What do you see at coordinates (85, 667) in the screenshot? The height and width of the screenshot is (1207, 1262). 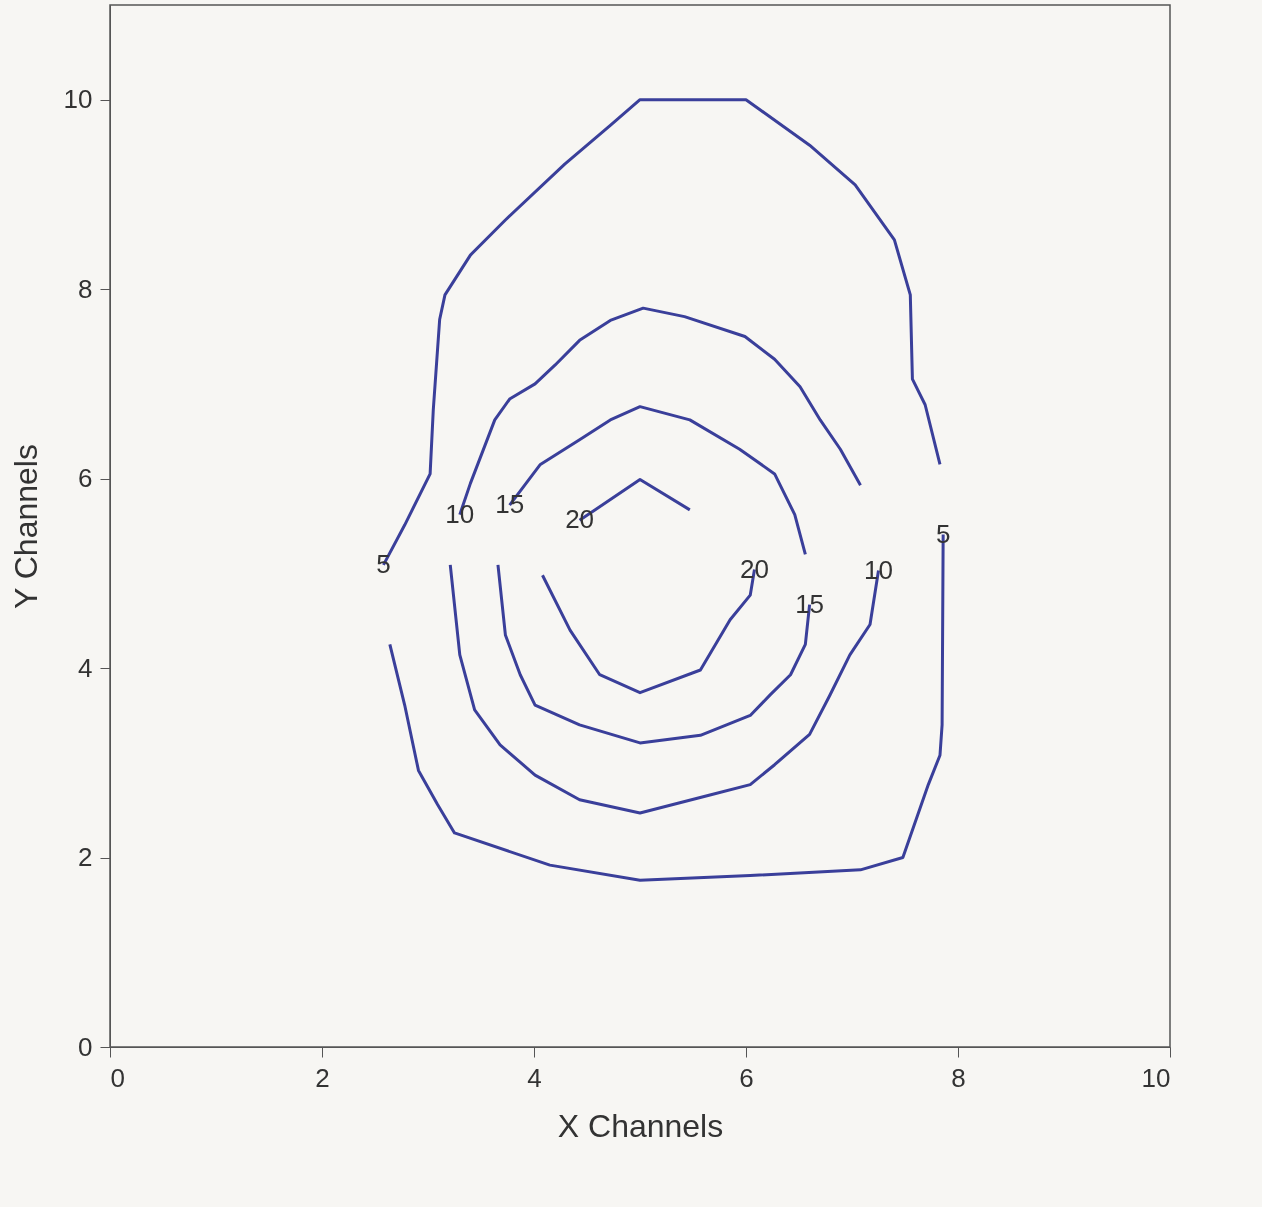 I see `y-tick-label: 4` at bounding box center [85, 667].